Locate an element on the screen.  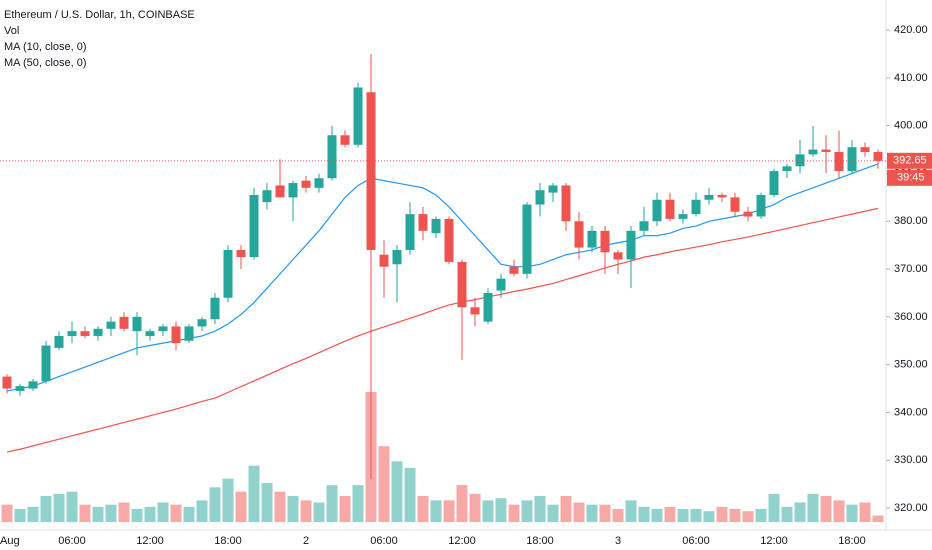
legend-volume: Vol is located at coordinates (11, 31).